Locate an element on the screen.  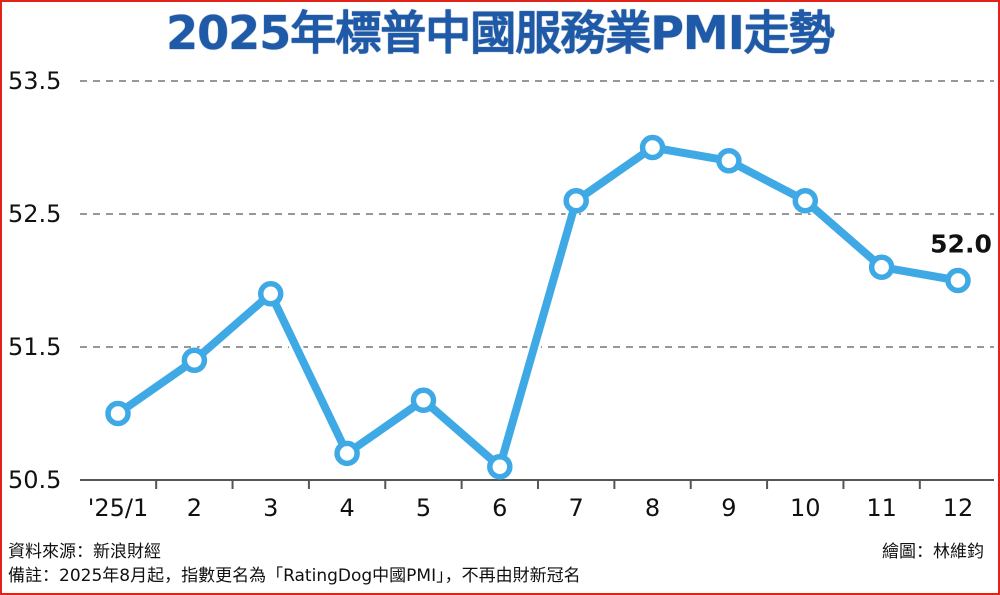
x-tick-label: 6 is located at coordinates (499, 508).